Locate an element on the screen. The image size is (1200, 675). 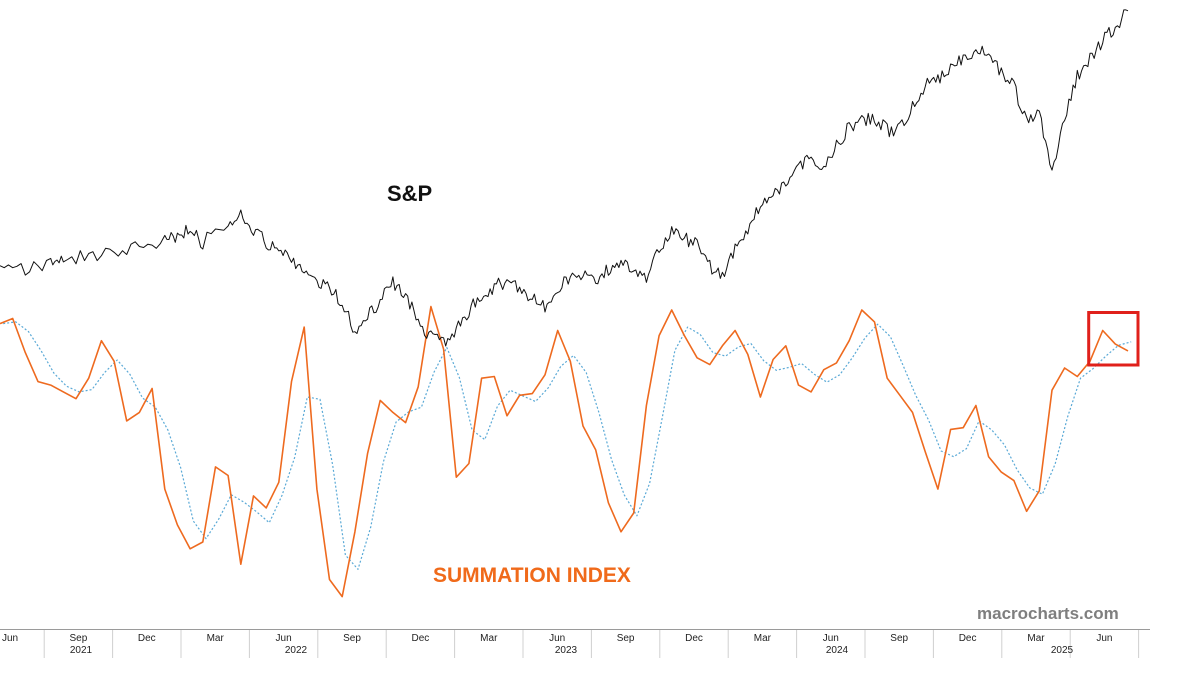
watermark-label: macrocharts.com is located at coordinates (1048, 613).